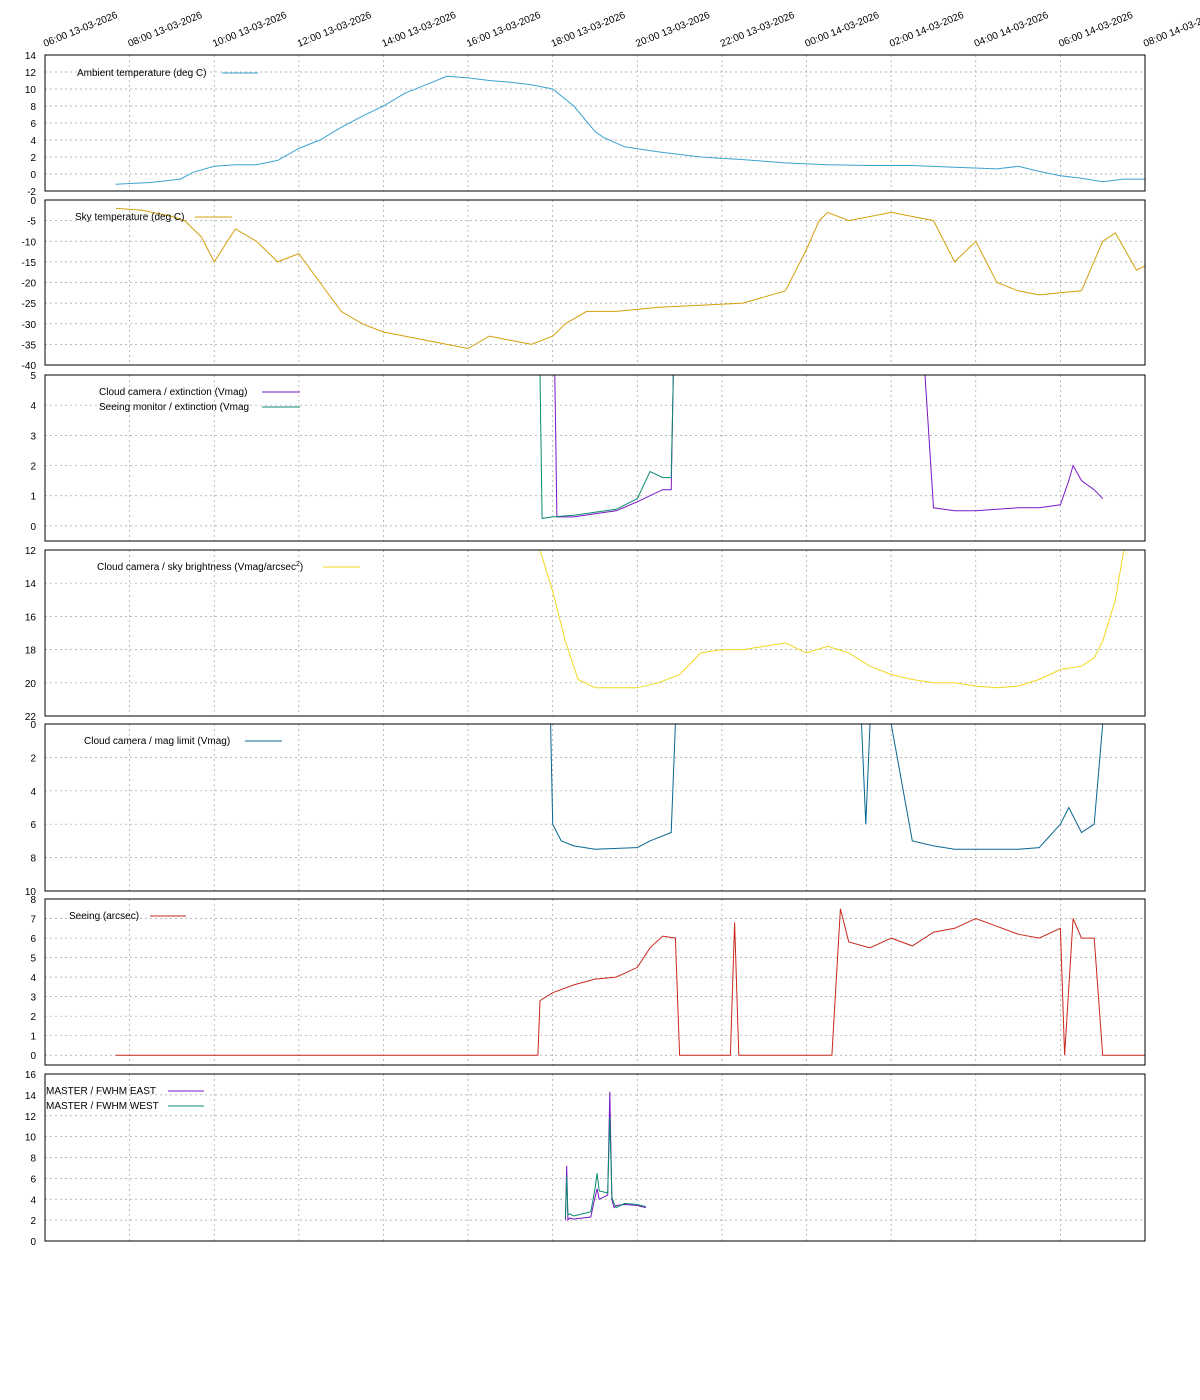  What do you see at coordinates (589, 30) in the screenshot?
I see `time-tick-label: 18:00 13-03-2026` at bounding box center [589, 30].